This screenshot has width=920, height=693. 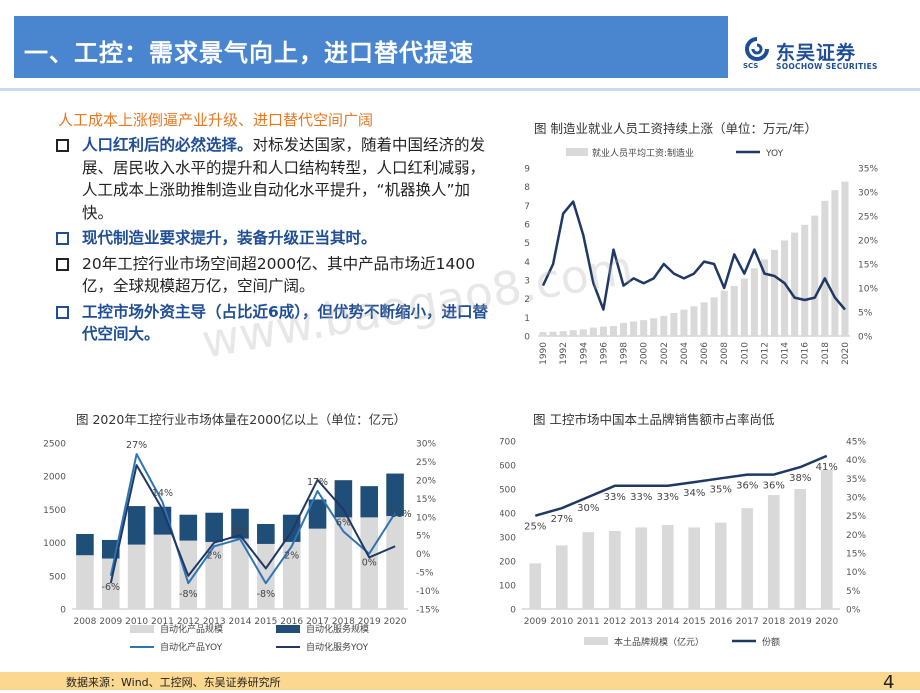 I want to click on legend-label: 自动化服务YOY, so click(x=337, y=647).